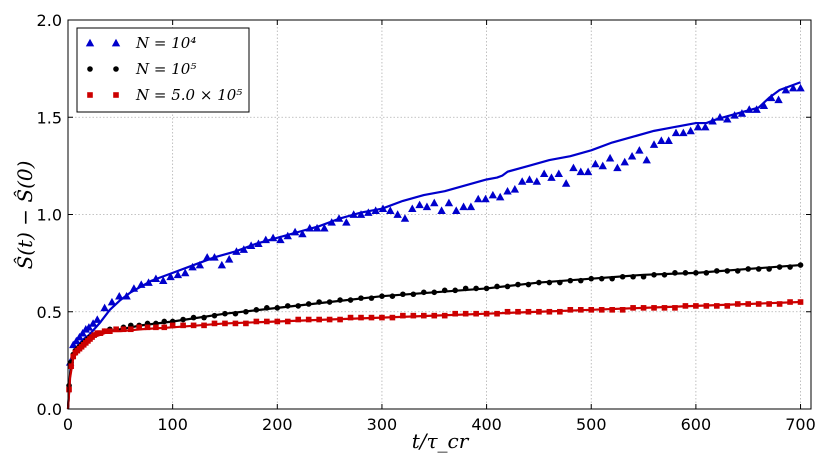 The height and width of the screenshot is (457, 830). I want to click on legend-box, so click(163, 70).